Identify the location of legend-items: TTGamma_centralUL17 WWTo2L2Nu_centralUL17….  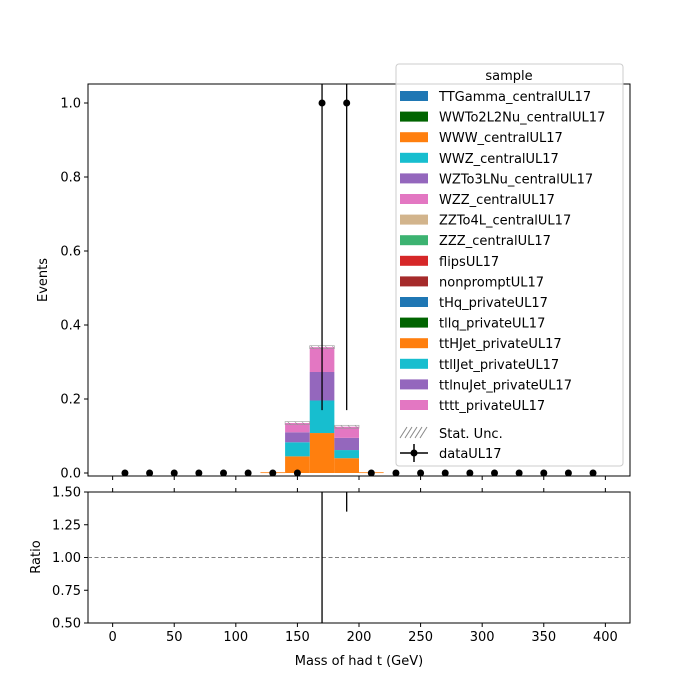
(502, 252).